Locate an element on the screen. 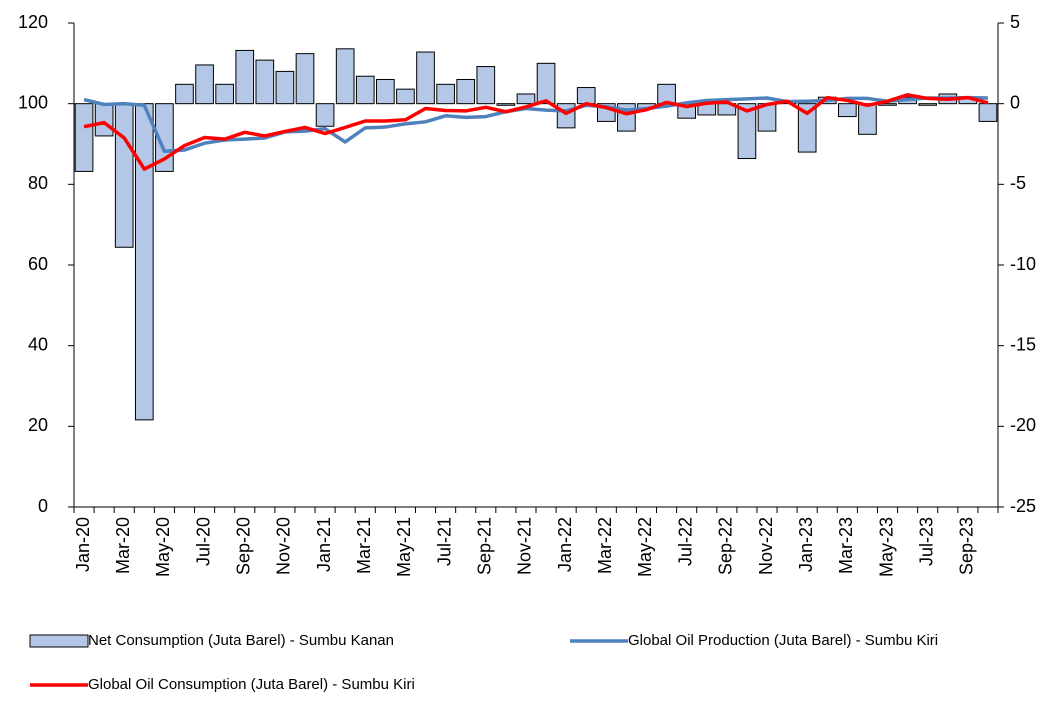  x-tick-label: May-23 is located at coordinates (886, 547).